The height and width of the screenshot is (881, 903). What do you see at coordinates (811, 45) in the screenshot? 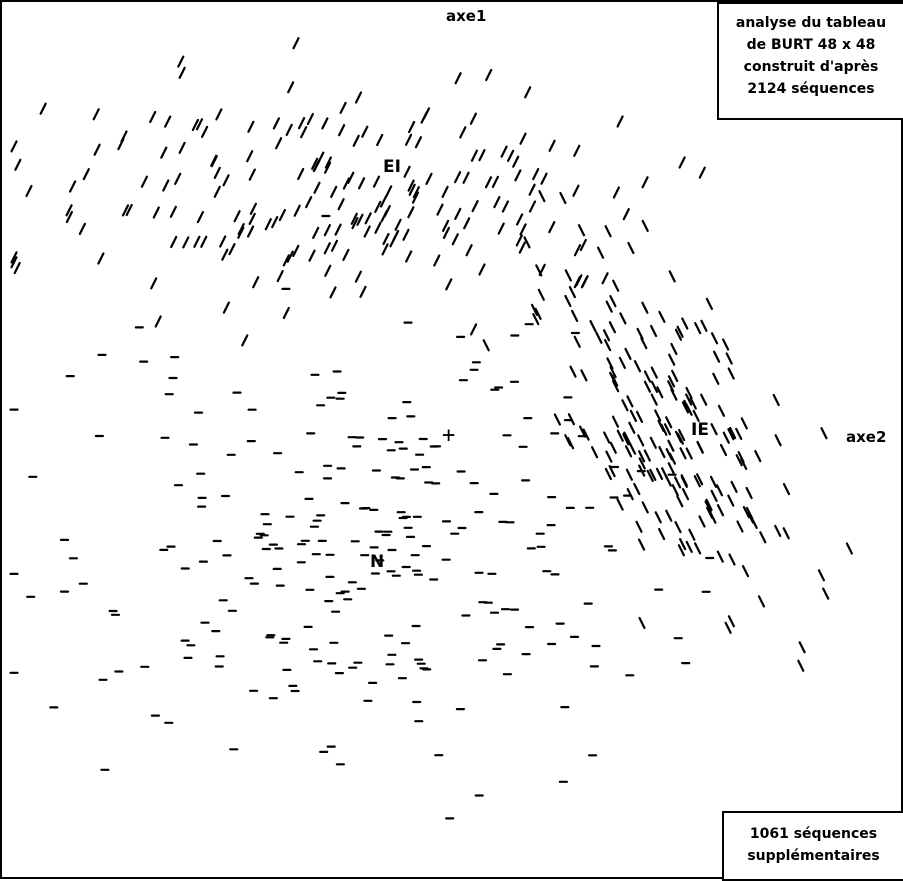
I see `info-line: de BURT 48 x 48` at bounding box center [811, 45].